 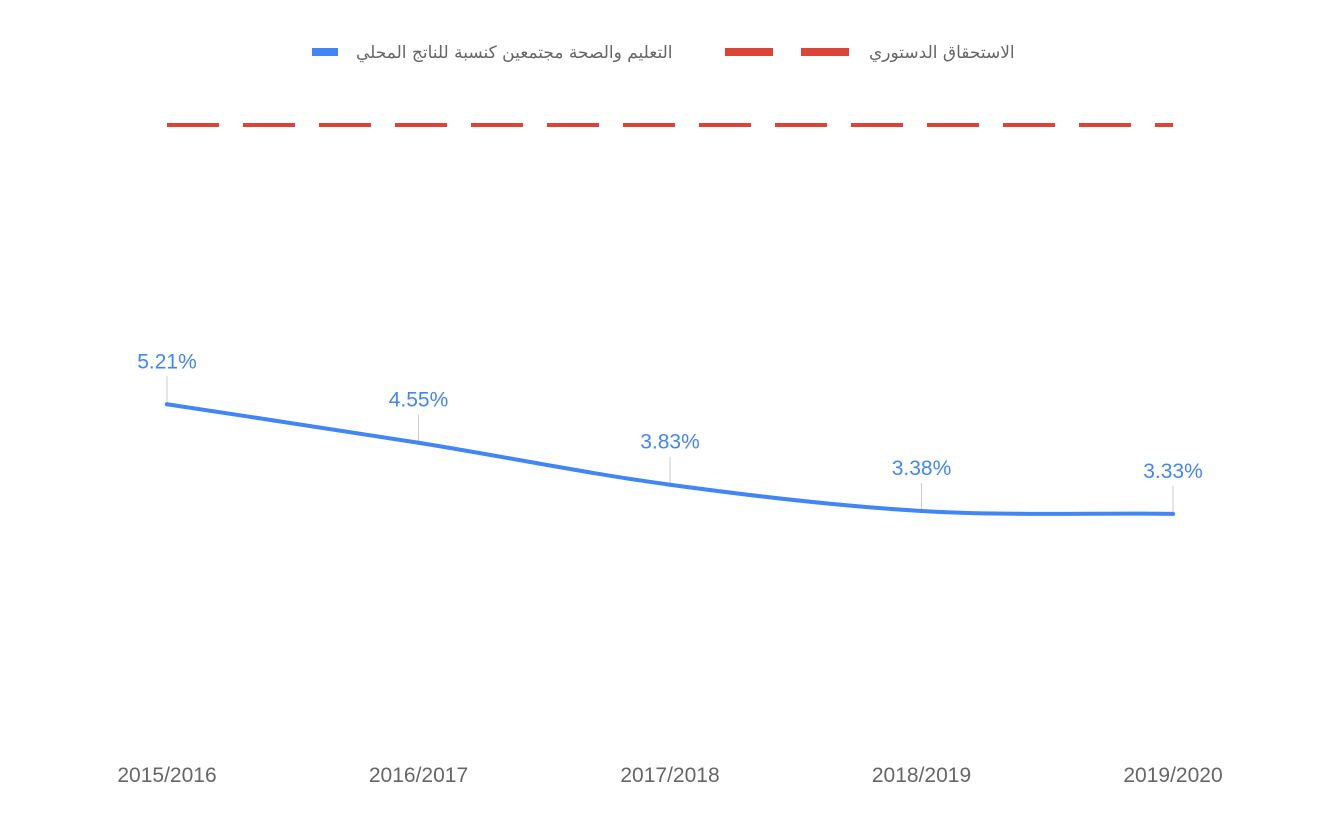 What do you see at coordinates (419, 400) in the screenshot?
I see `data-label: 4.55%` at bounding box center [419, 400].